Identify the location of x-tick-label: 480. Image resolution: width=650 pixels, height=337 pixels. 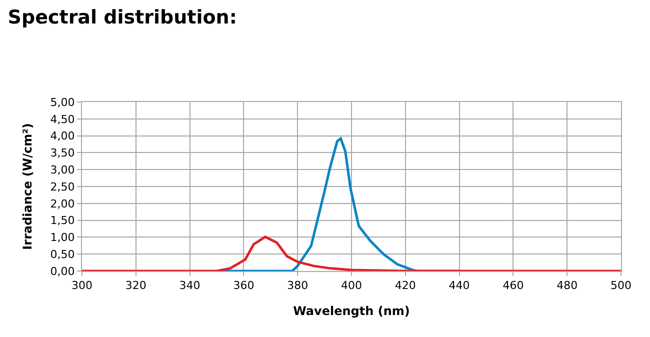
(567, 285).